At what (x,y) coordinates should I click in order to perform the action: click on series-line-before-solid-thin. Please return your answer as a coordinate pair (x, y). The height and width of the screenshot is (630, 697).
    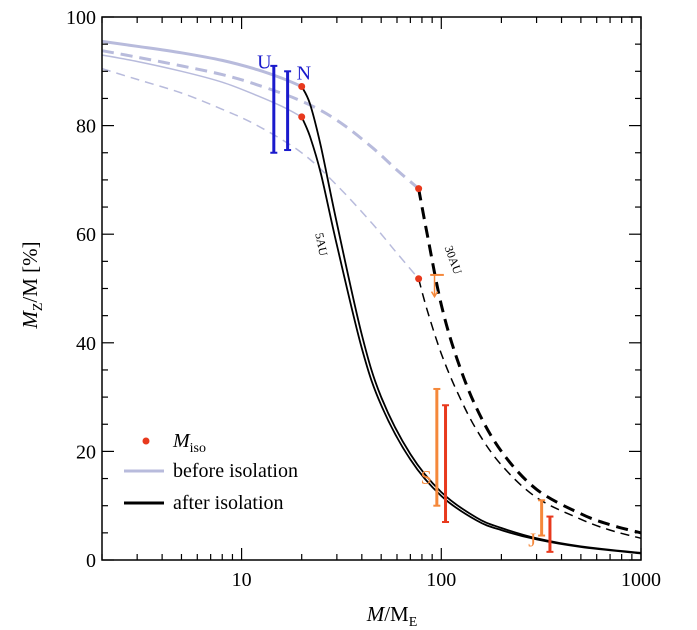
    Looking at the image, I should click on (202, 86).